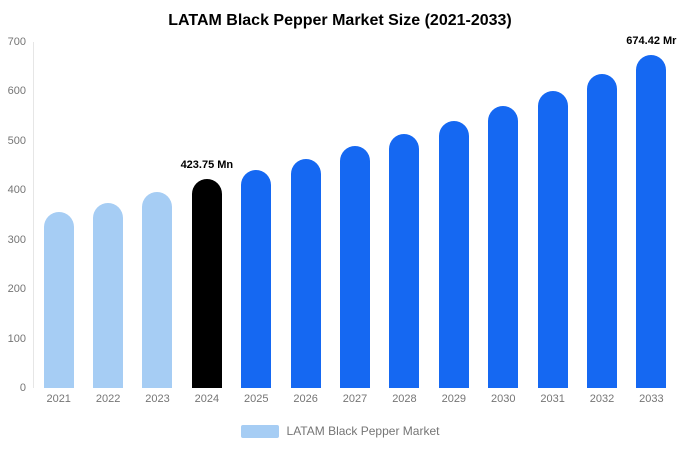 Image resolution: width=680 pixels, height=450 pixels. Describe the element at coordinates (16, 338) in the screenshot. I see `y-tick-100: 100` at that location.